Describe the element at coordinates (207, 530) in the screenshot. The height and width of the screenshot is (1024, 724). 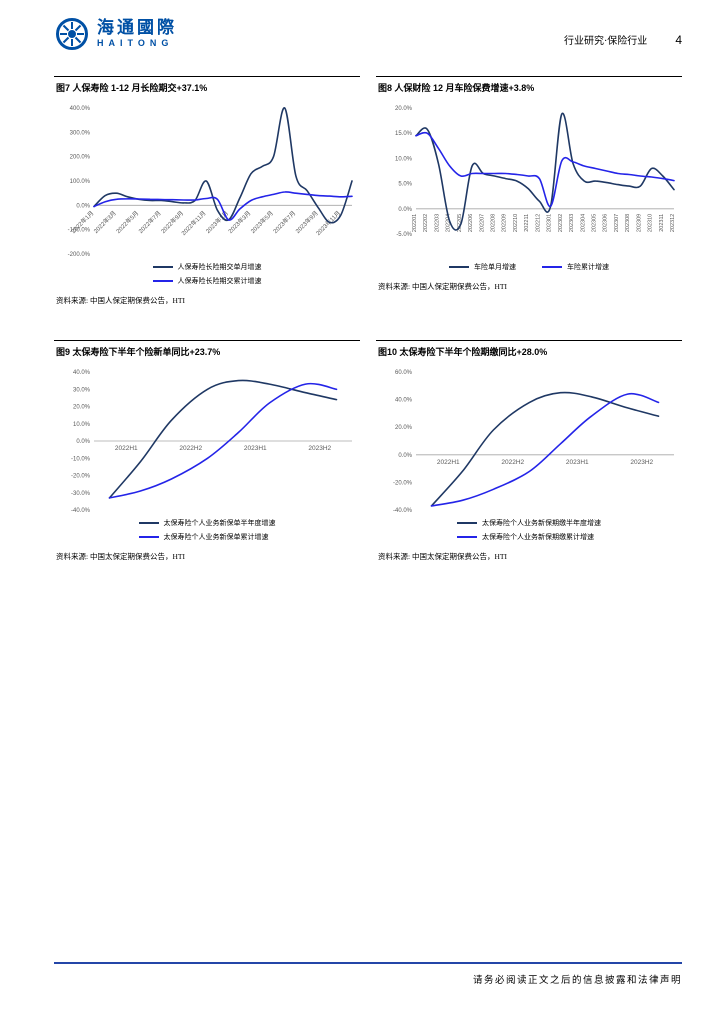
I see `fig9-legend: 太保寿险个人业务新保单半年度增速 太保寿险个人业务新保单累计增速` at that location.